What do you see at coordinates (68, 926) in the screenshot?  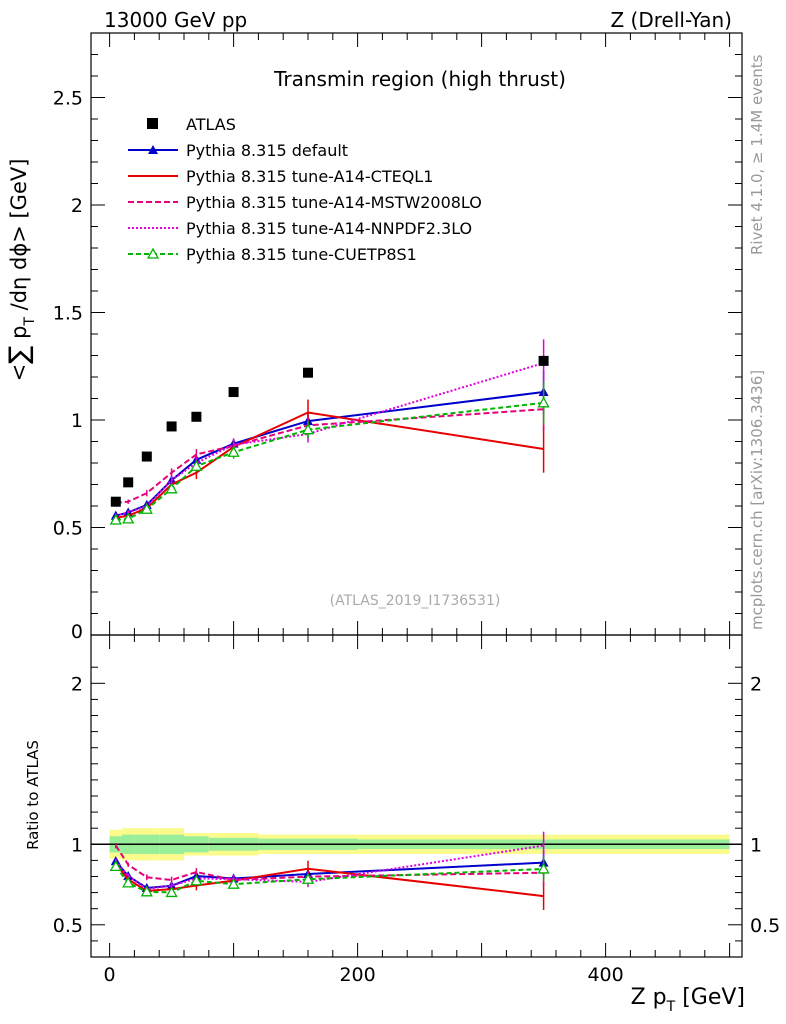 I see `y-tick-label-ratio: 0.5` at bounding box center [68, 926].